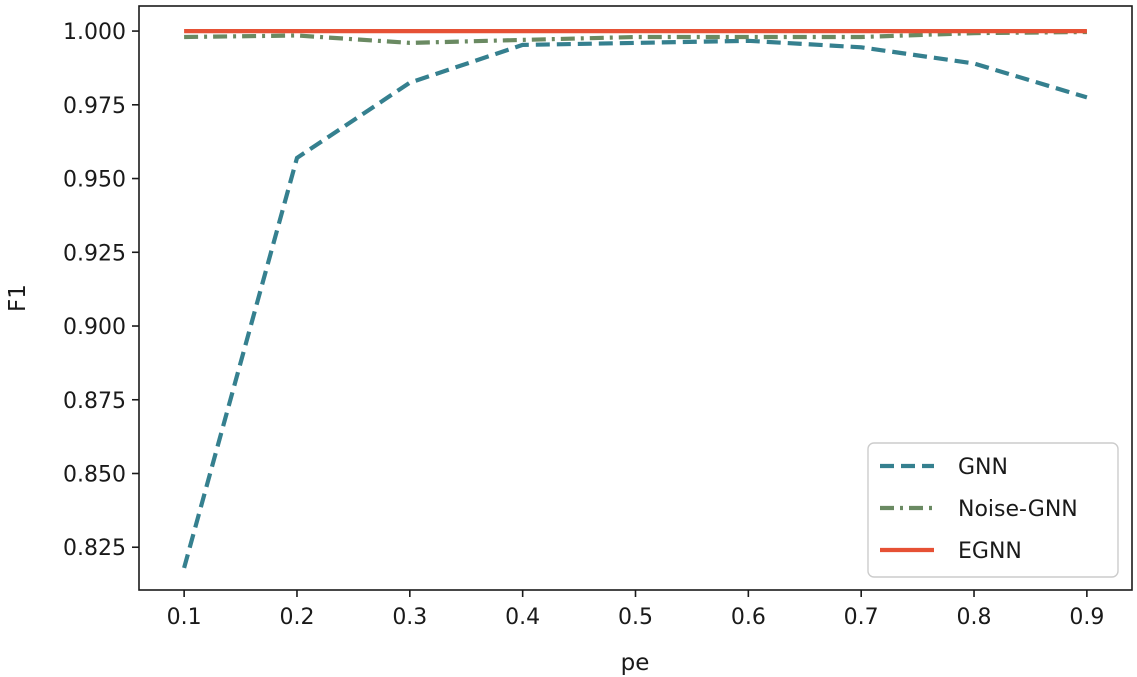  I want to click on legend-label: EGNN, so click(990, 551).